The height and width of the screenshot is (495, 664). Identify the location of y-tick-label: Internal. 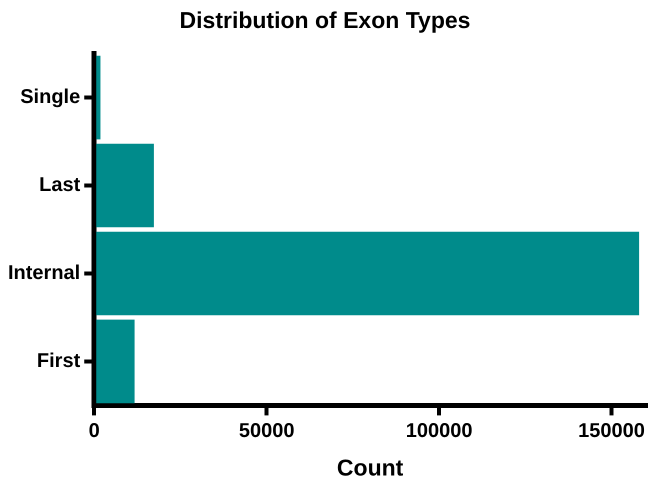
(44, 273).